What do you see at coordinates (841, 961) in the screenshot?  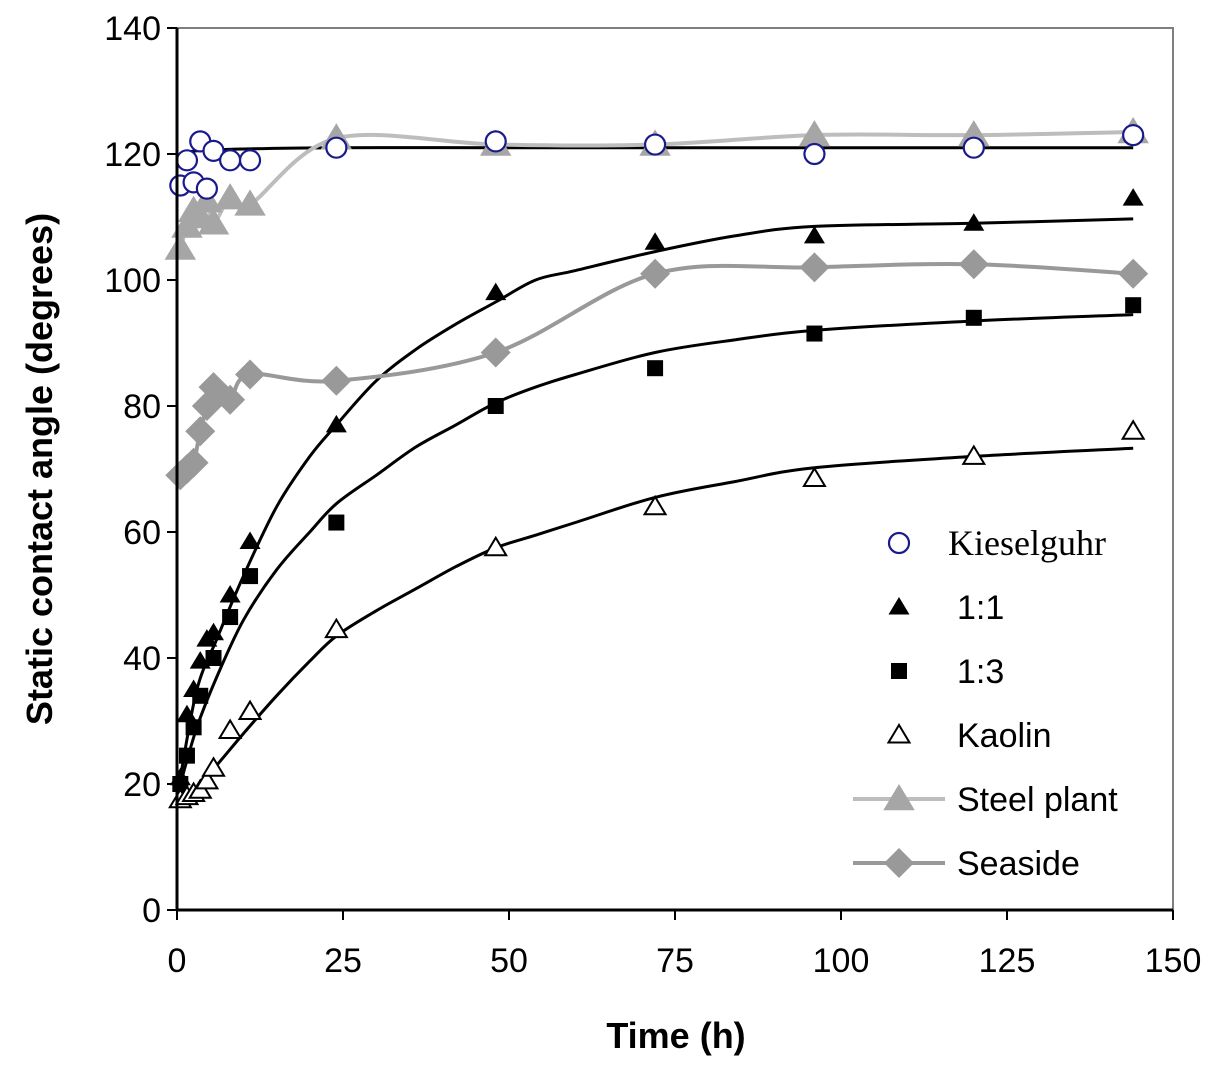 I see `x-tick-label: 100` at bounding box center [841, 961].